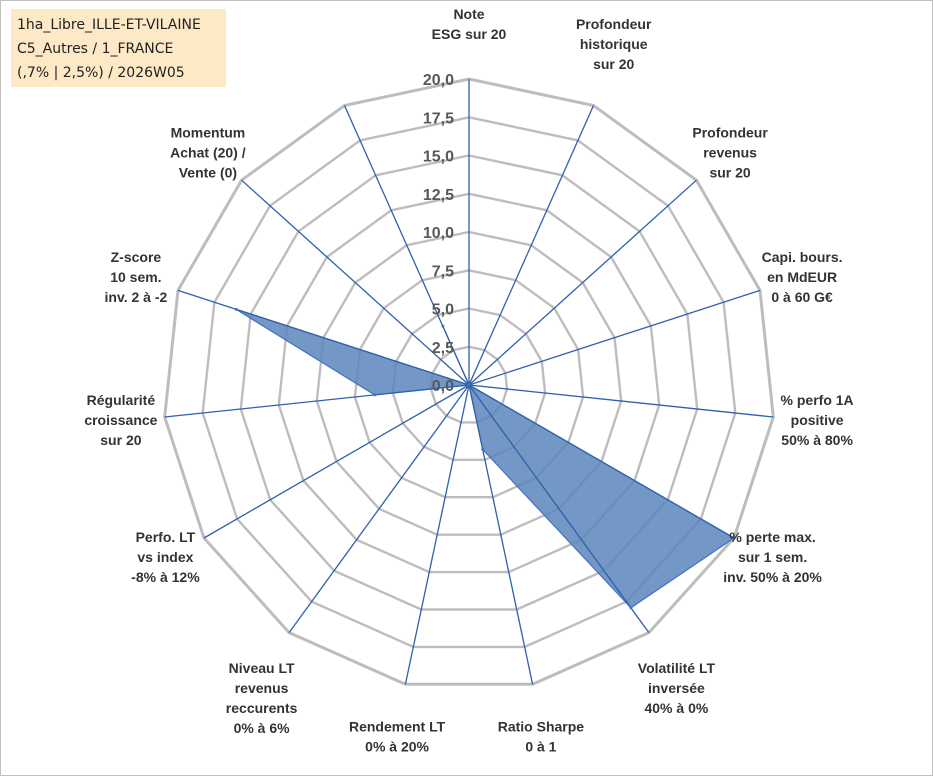 The image size is (933, 776). What do you see at coordinates (540, 746) in the screenshot?
I see `axis-label-line: 0 à 1` at bounding box center [540, 746].